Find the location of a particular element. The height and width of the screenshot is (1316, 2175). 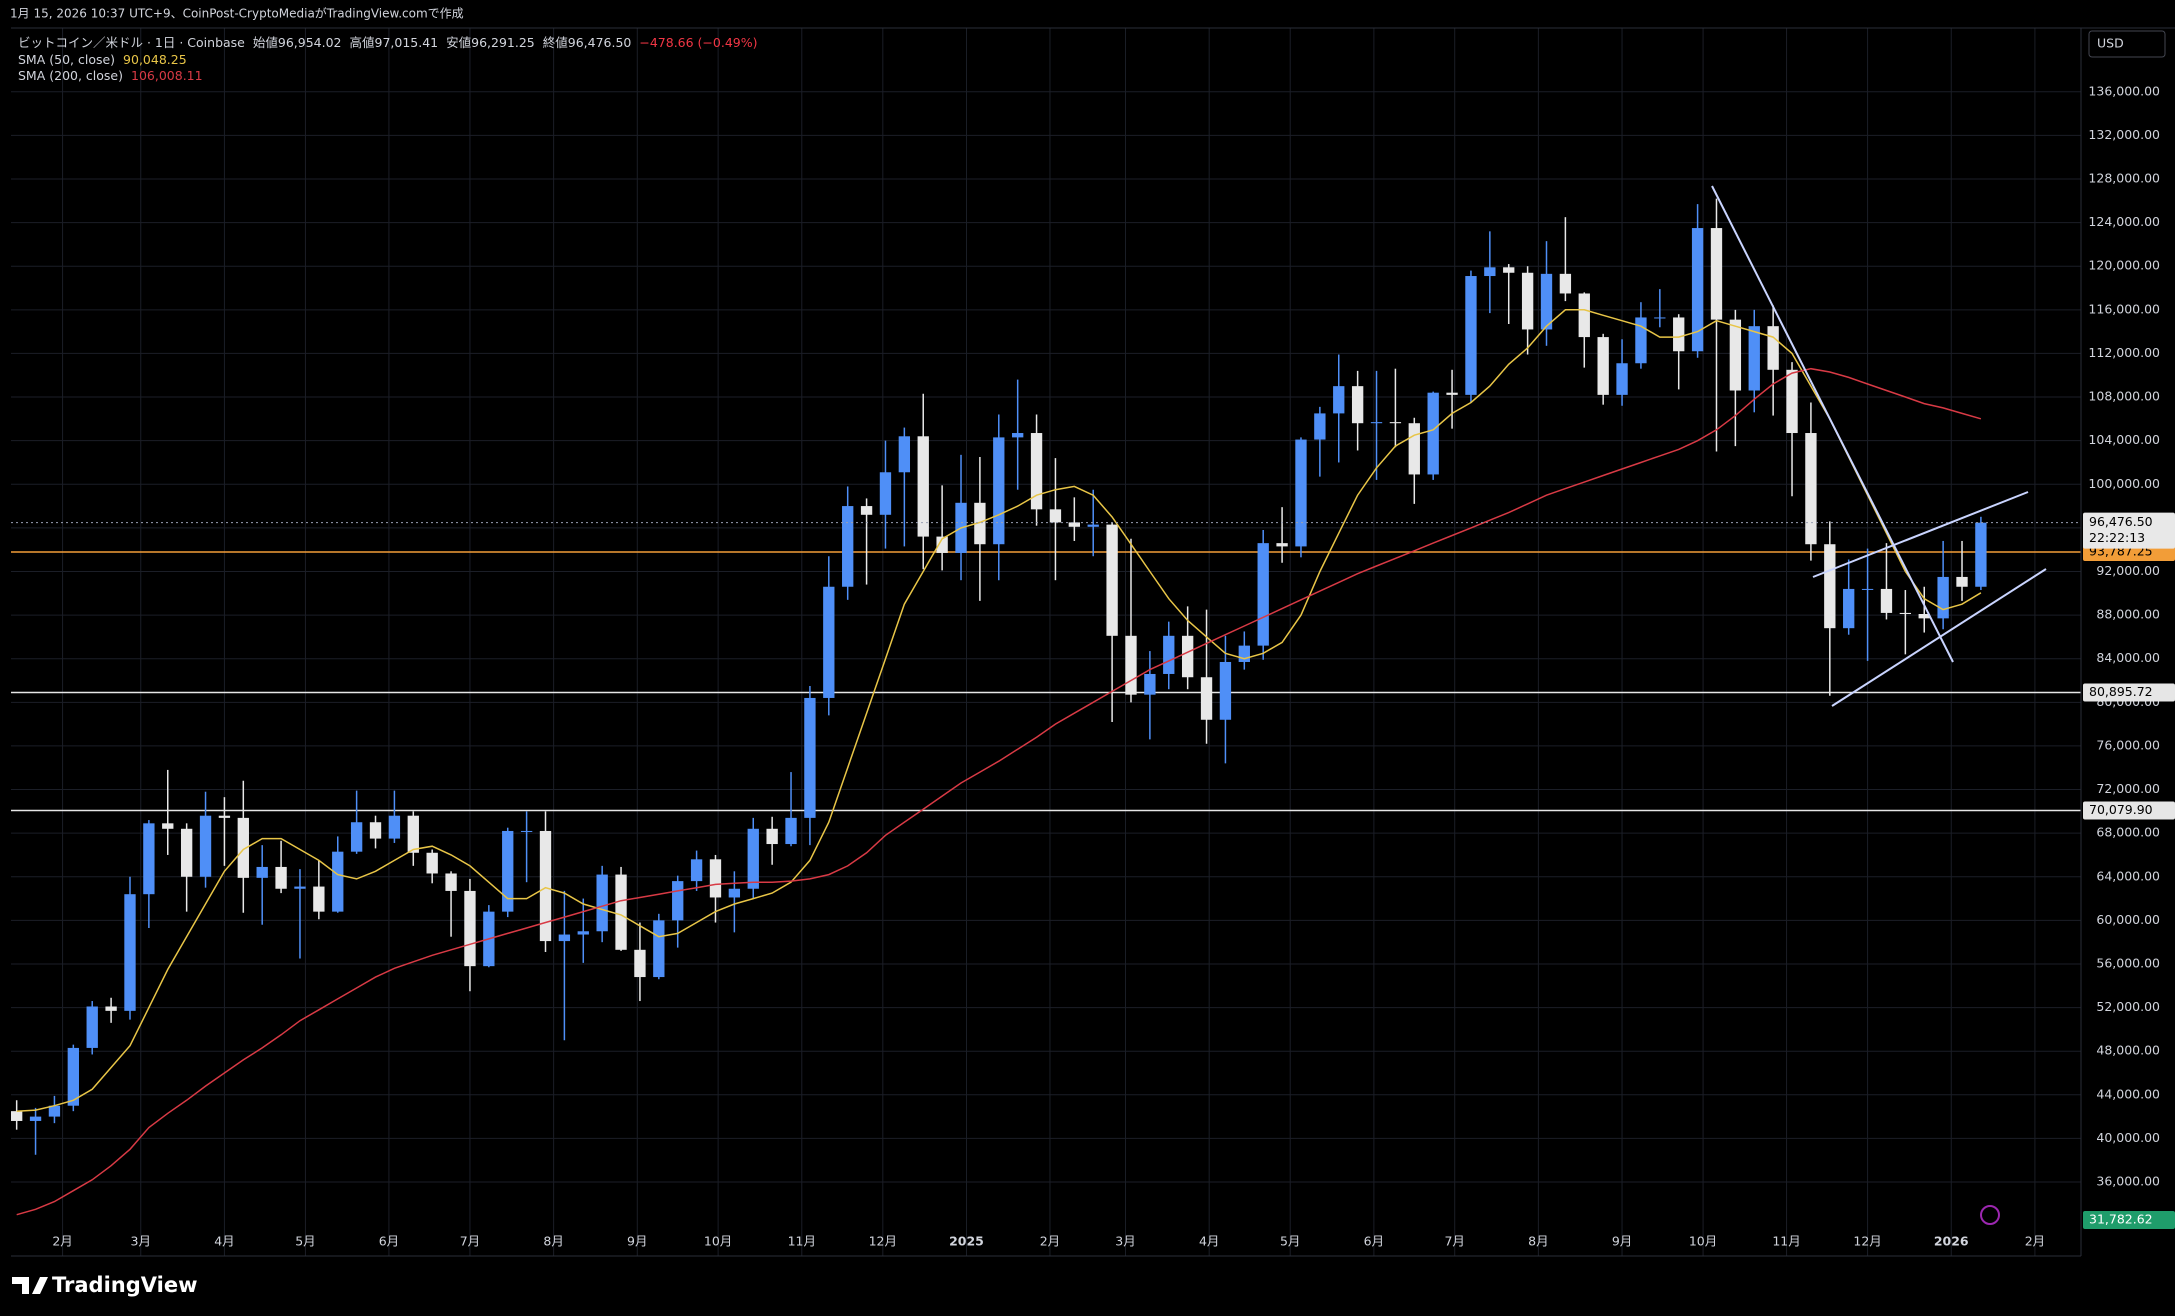

x-tick-label: 6月 is located at coordinates (389, 1241).